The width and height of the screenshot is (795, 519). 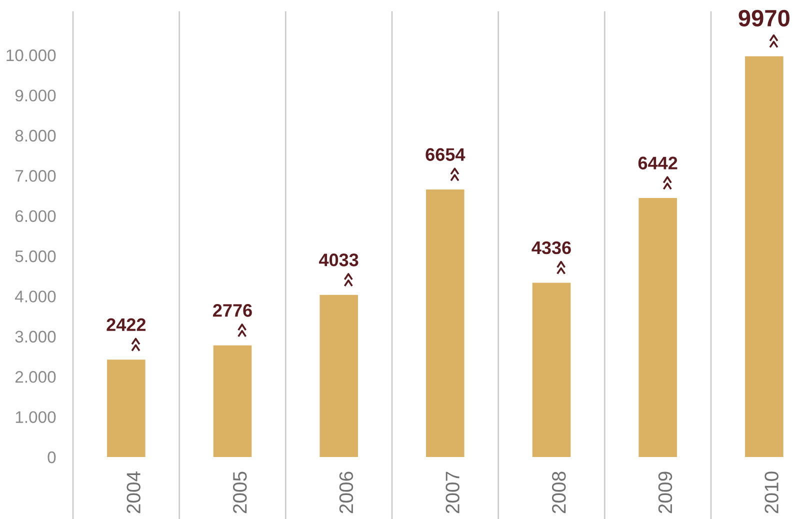 What do you see at coordinates (551, 247) in the screenshot?
I see `data-label: 4336` at bounding box center [551, 247].